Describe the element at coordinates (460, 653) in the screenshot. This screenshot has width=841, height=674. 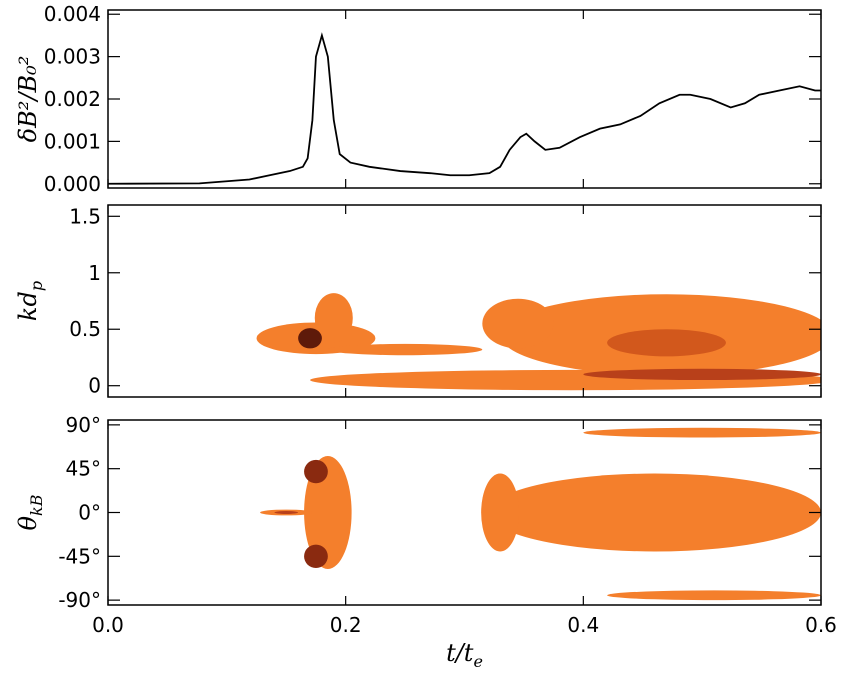
I see `label-main: t/t` at that location.